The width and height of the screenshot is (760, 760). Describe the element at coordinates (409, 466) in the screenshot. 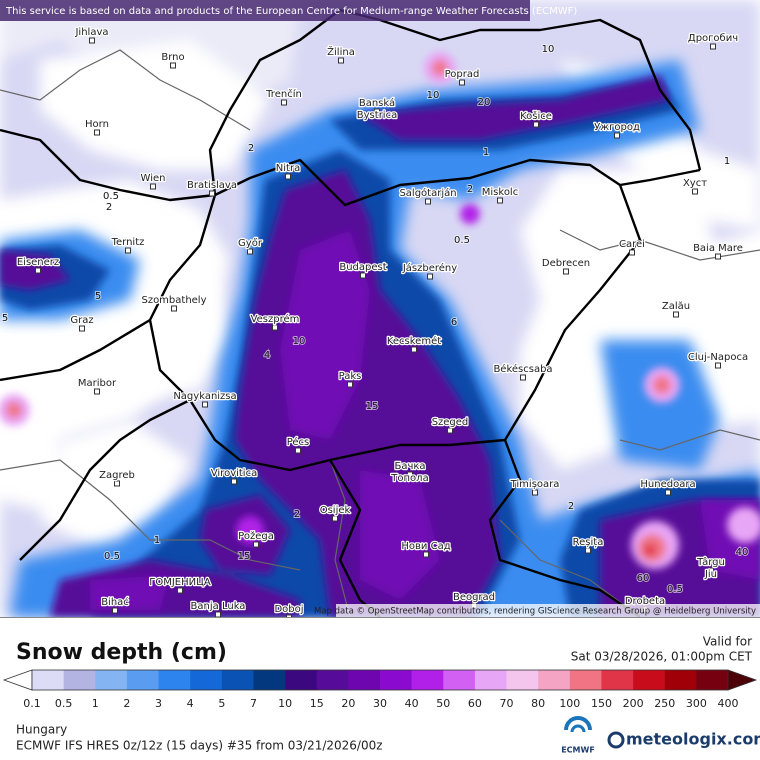

I see `city-label: Бачка` at that location.